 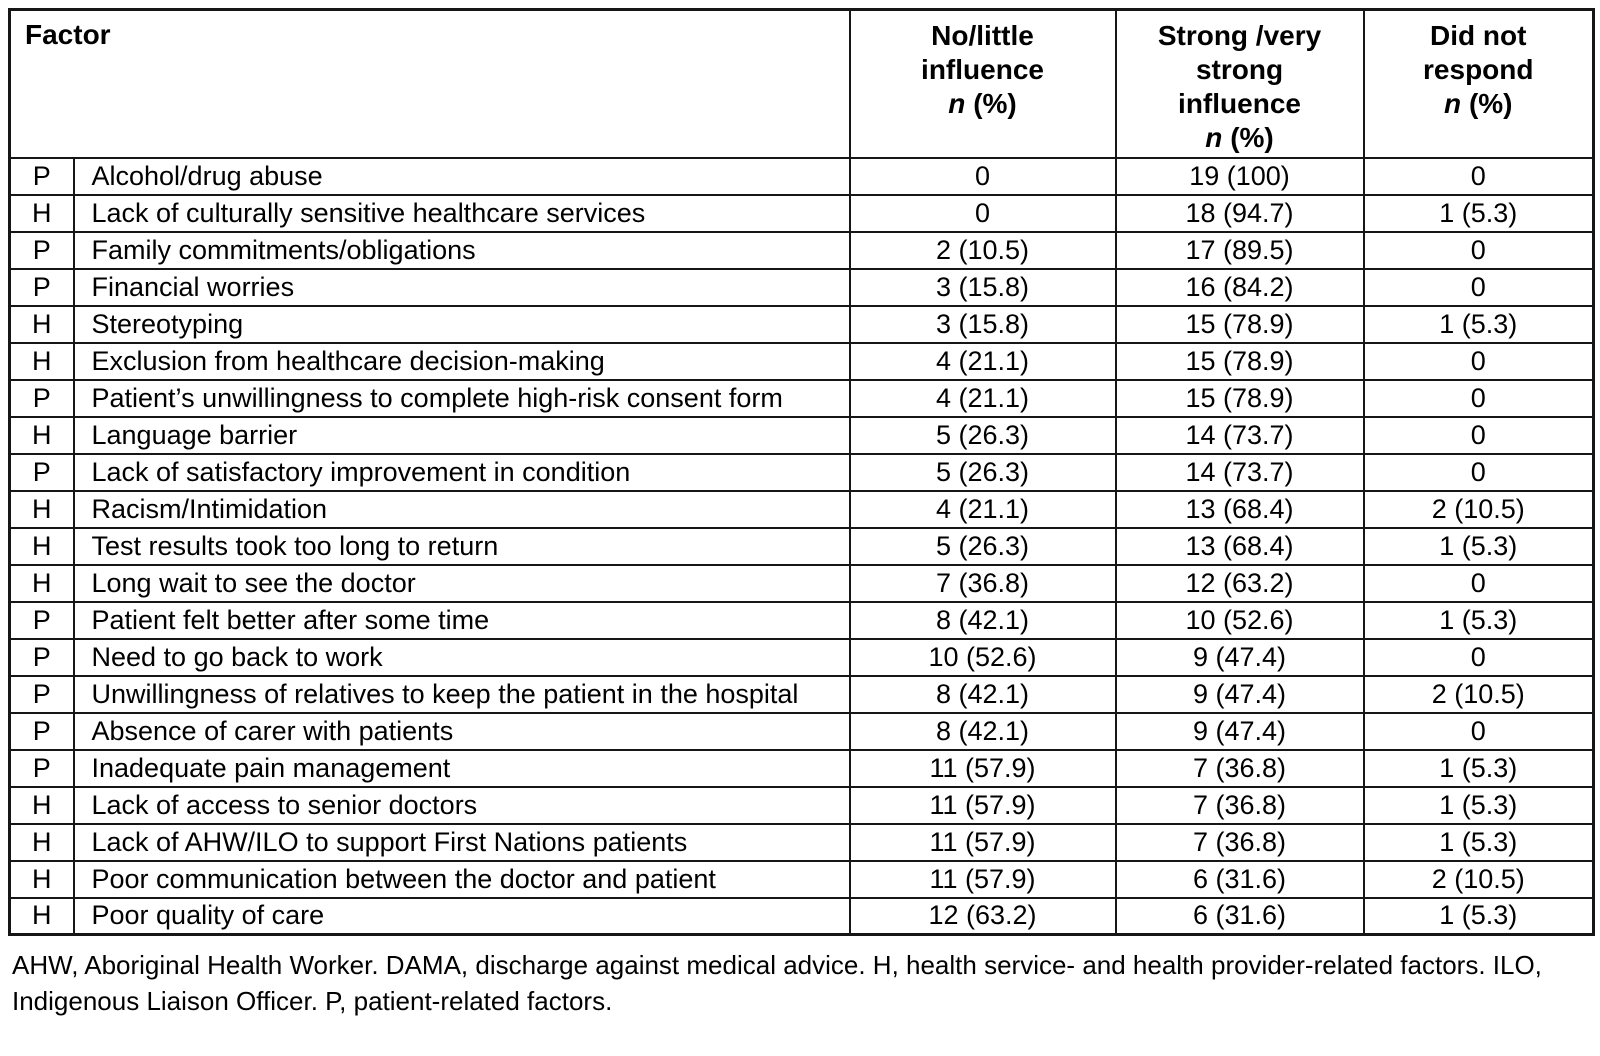 I want to click on column-header-did-not-respond-label: Did not respond, so click(x=1478, y=53).